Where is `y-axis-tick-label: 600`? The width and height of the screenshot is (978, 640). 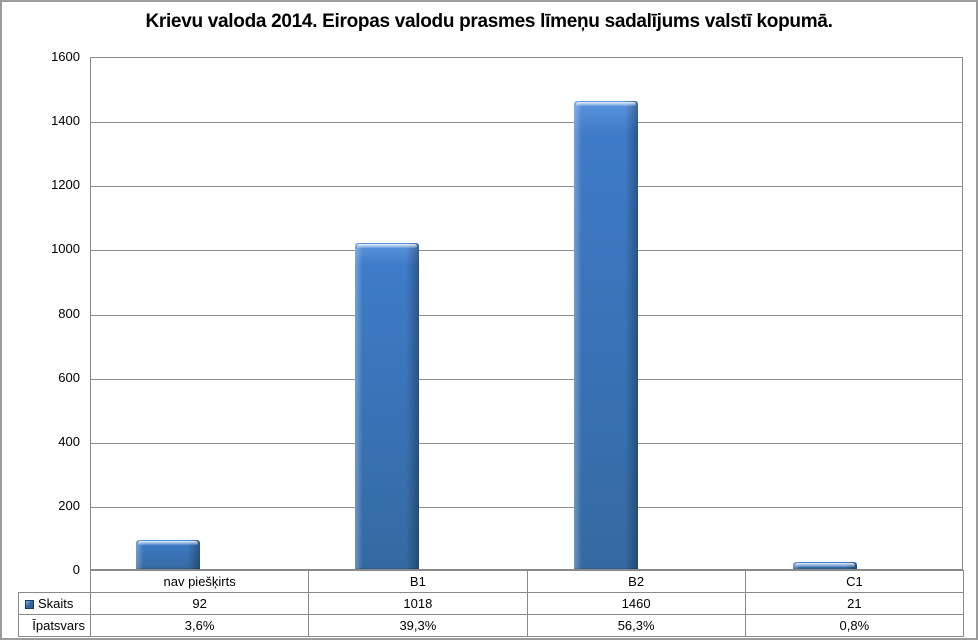 y-axis-tick-label: 600 is located at coordinates (69, 377).